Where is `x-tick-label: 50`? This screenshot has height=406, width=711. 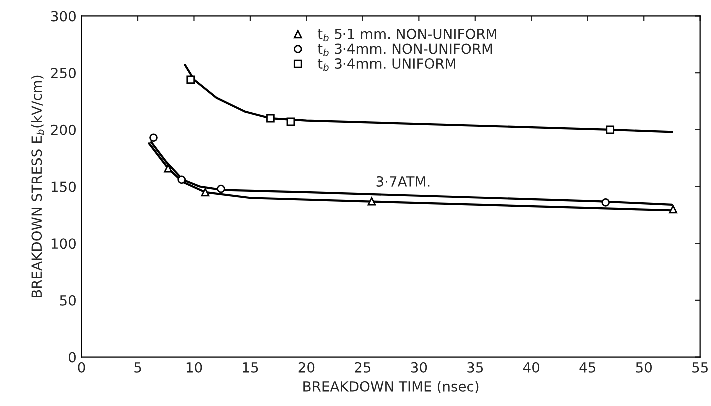
x-tick-label: 50 is located at coordinates (644, 367).